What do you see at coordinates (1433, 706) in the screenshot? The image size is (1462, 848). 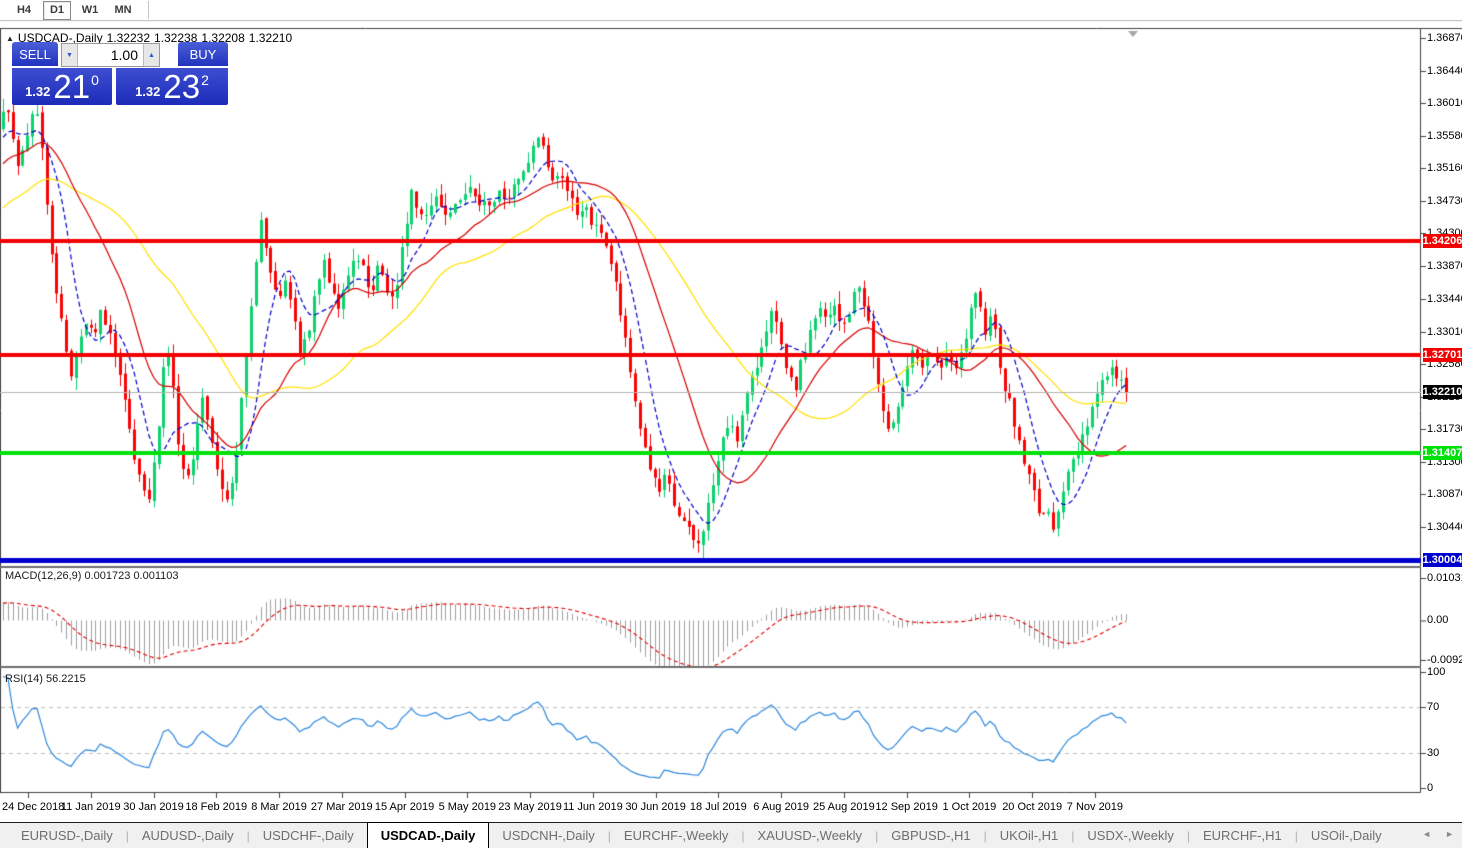 I see `rsi-scale-label: 70` at bounding box center [1433, 706].